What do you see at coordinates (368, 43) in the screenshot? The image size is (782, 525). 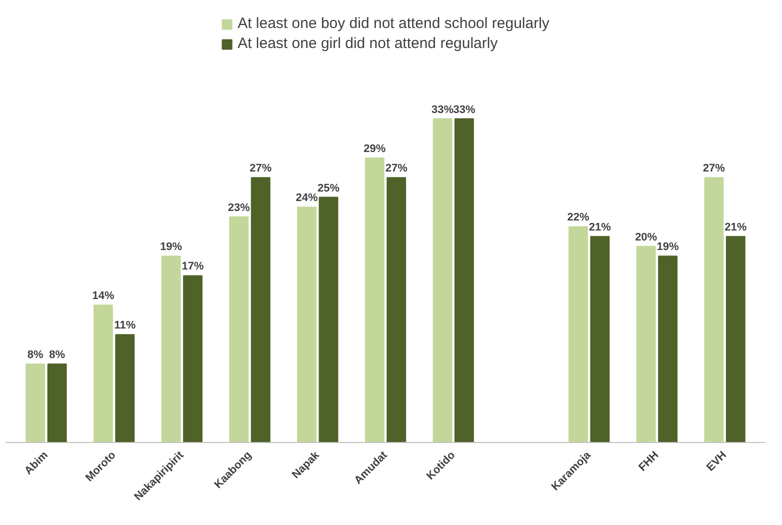 I see `legend-label: At least one girl did not attend regularly` at bounding box center [368, 43].